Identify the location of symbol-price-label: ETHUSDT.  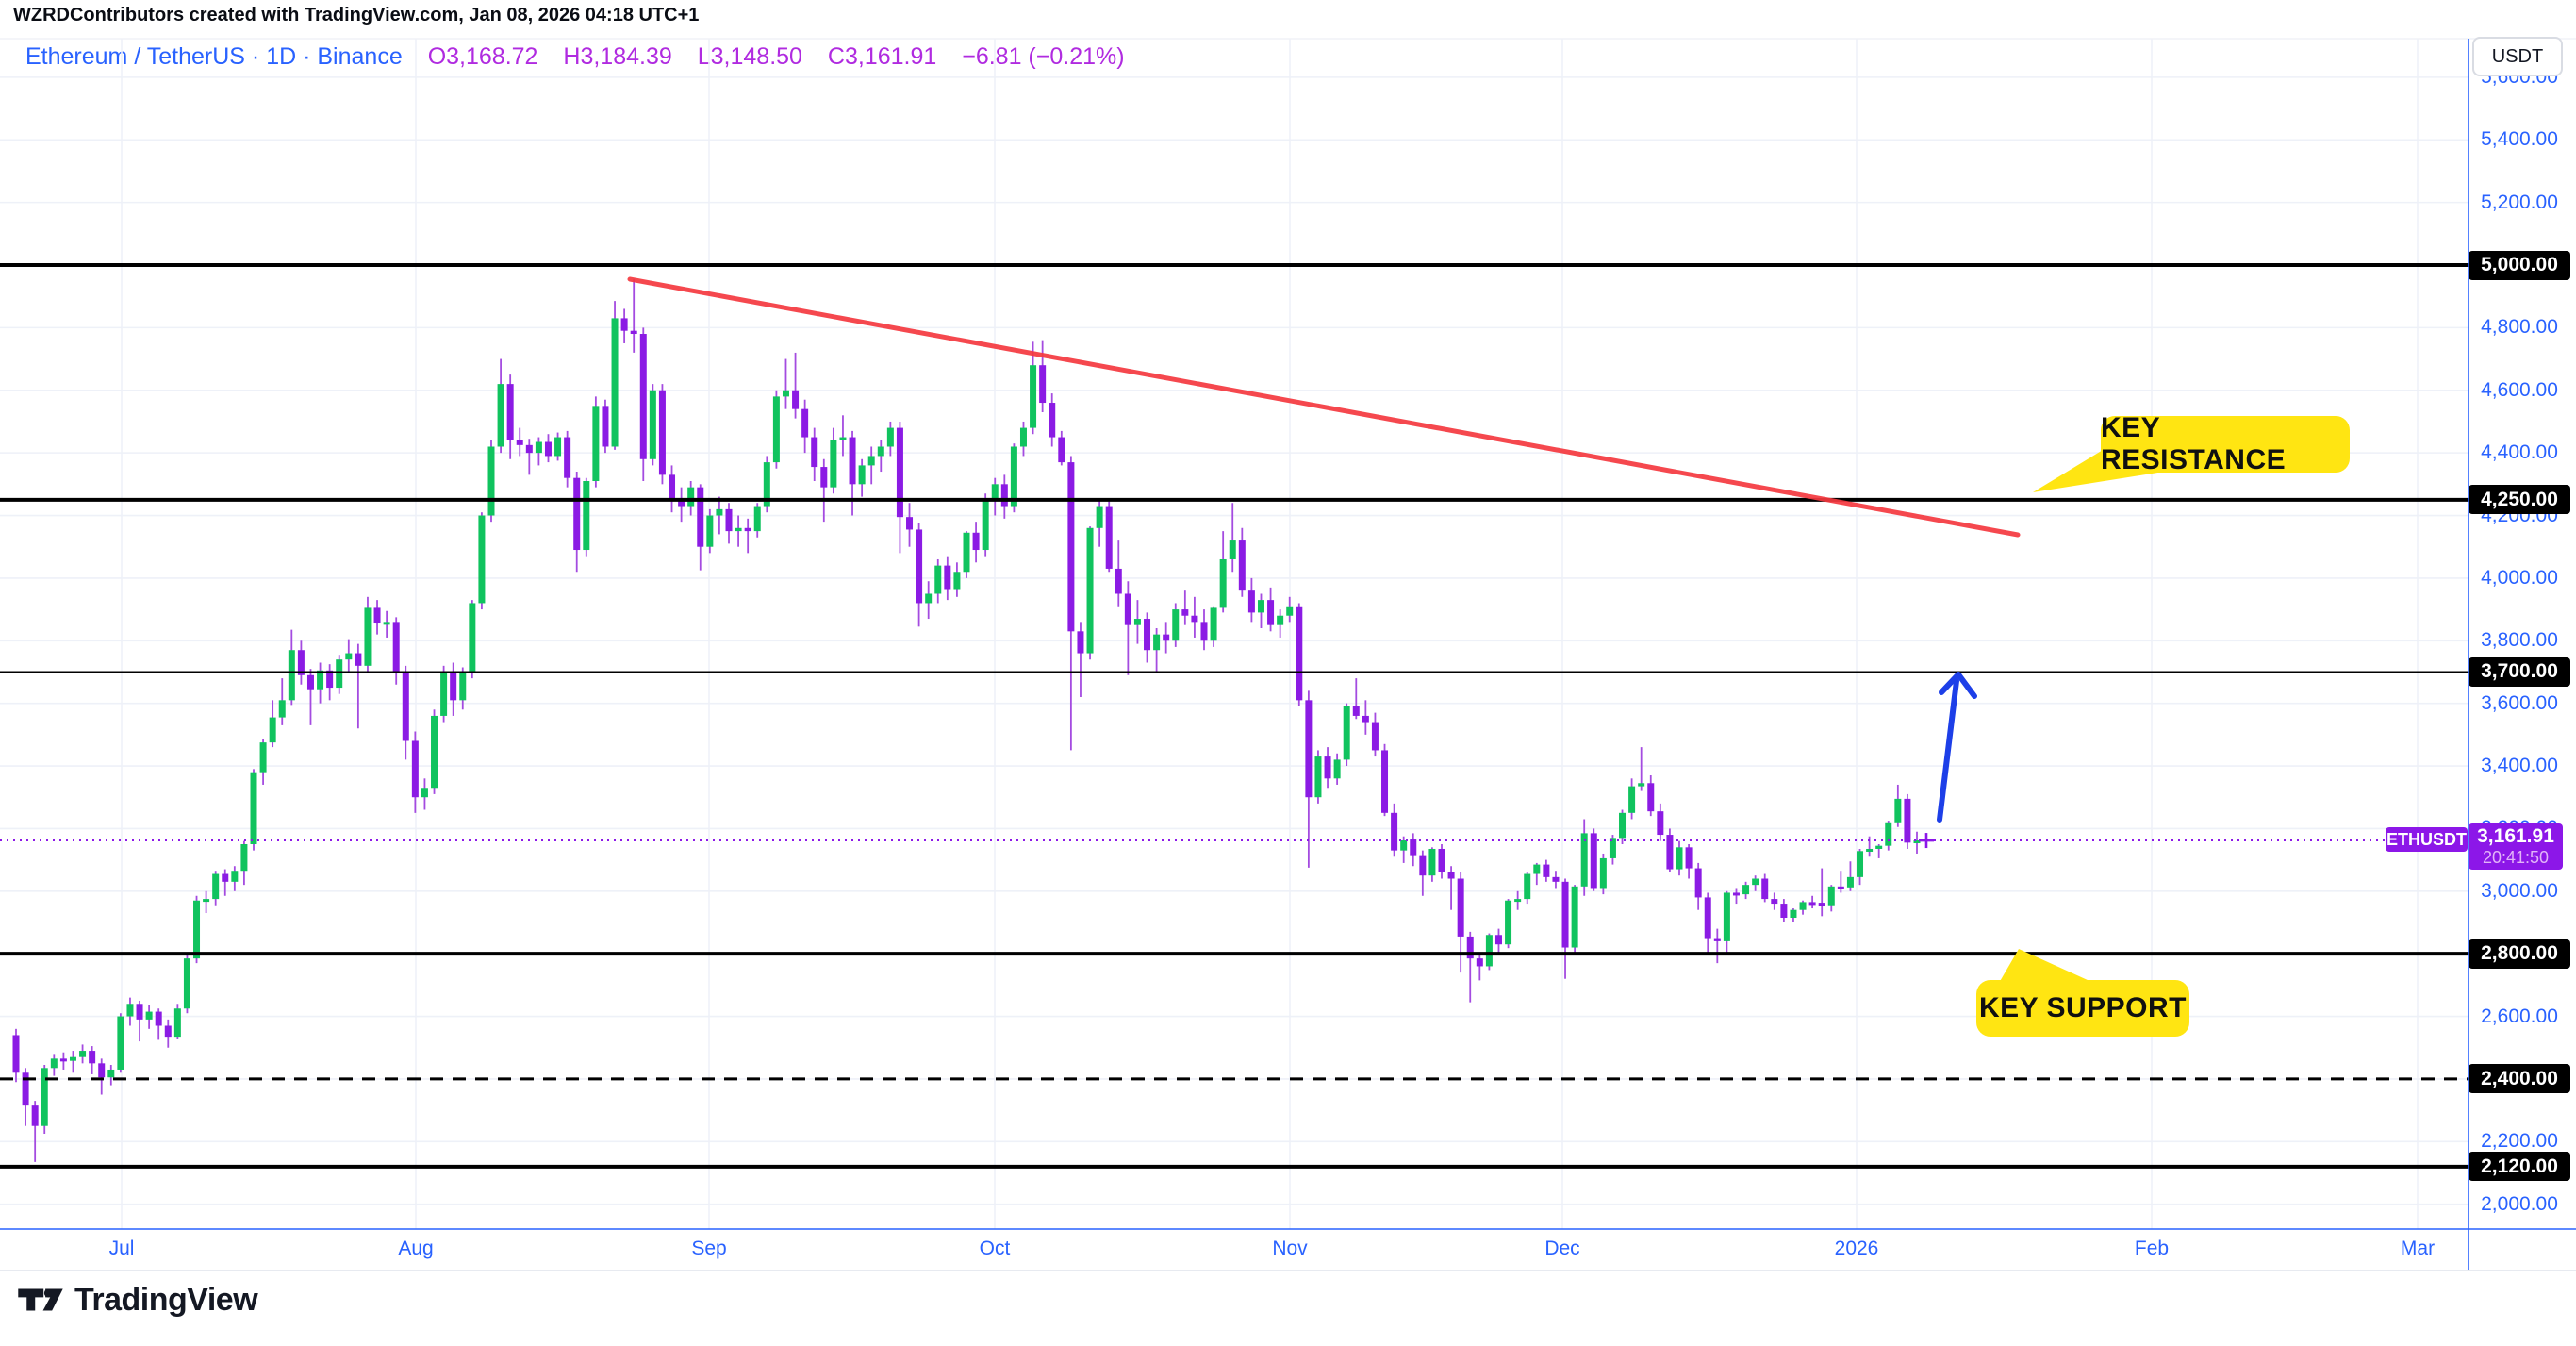
(2427, 839).